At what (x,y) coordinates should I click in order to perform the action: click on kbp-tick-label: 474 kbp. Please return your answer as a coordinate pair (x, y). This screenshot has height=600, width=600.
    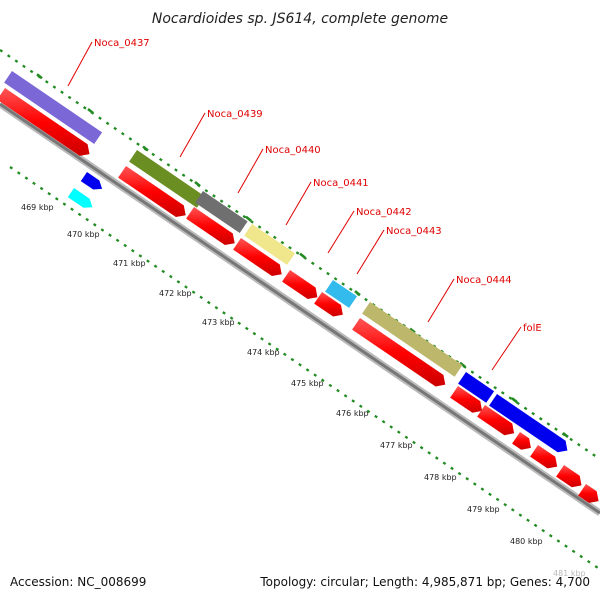
    Looking at the image, I should click on (263, 352).